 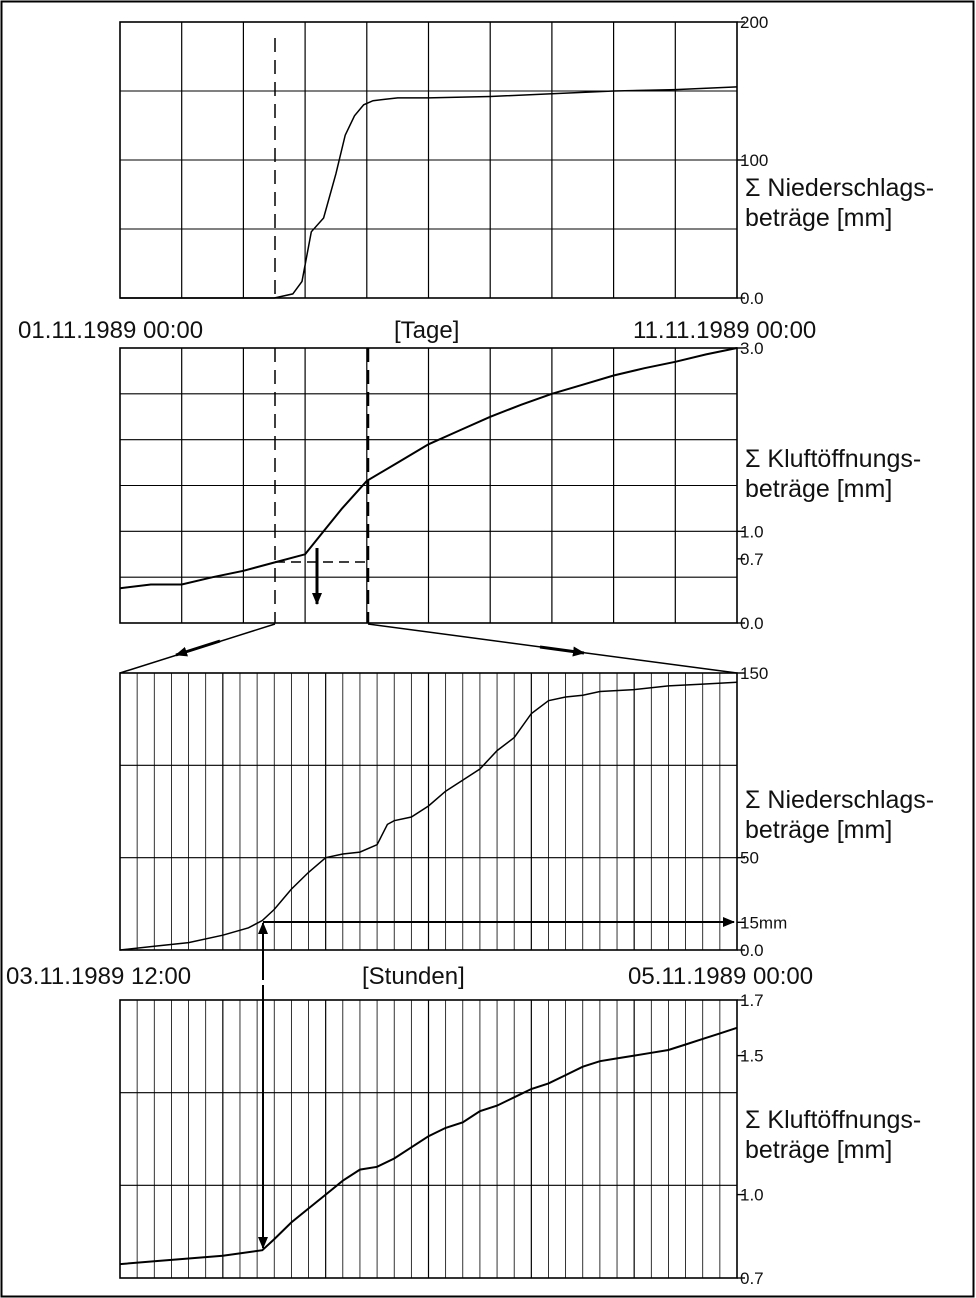 I want to click on y-ticks: 0.7 1.0 1.5 1.7, so click(x=750, y=1139).